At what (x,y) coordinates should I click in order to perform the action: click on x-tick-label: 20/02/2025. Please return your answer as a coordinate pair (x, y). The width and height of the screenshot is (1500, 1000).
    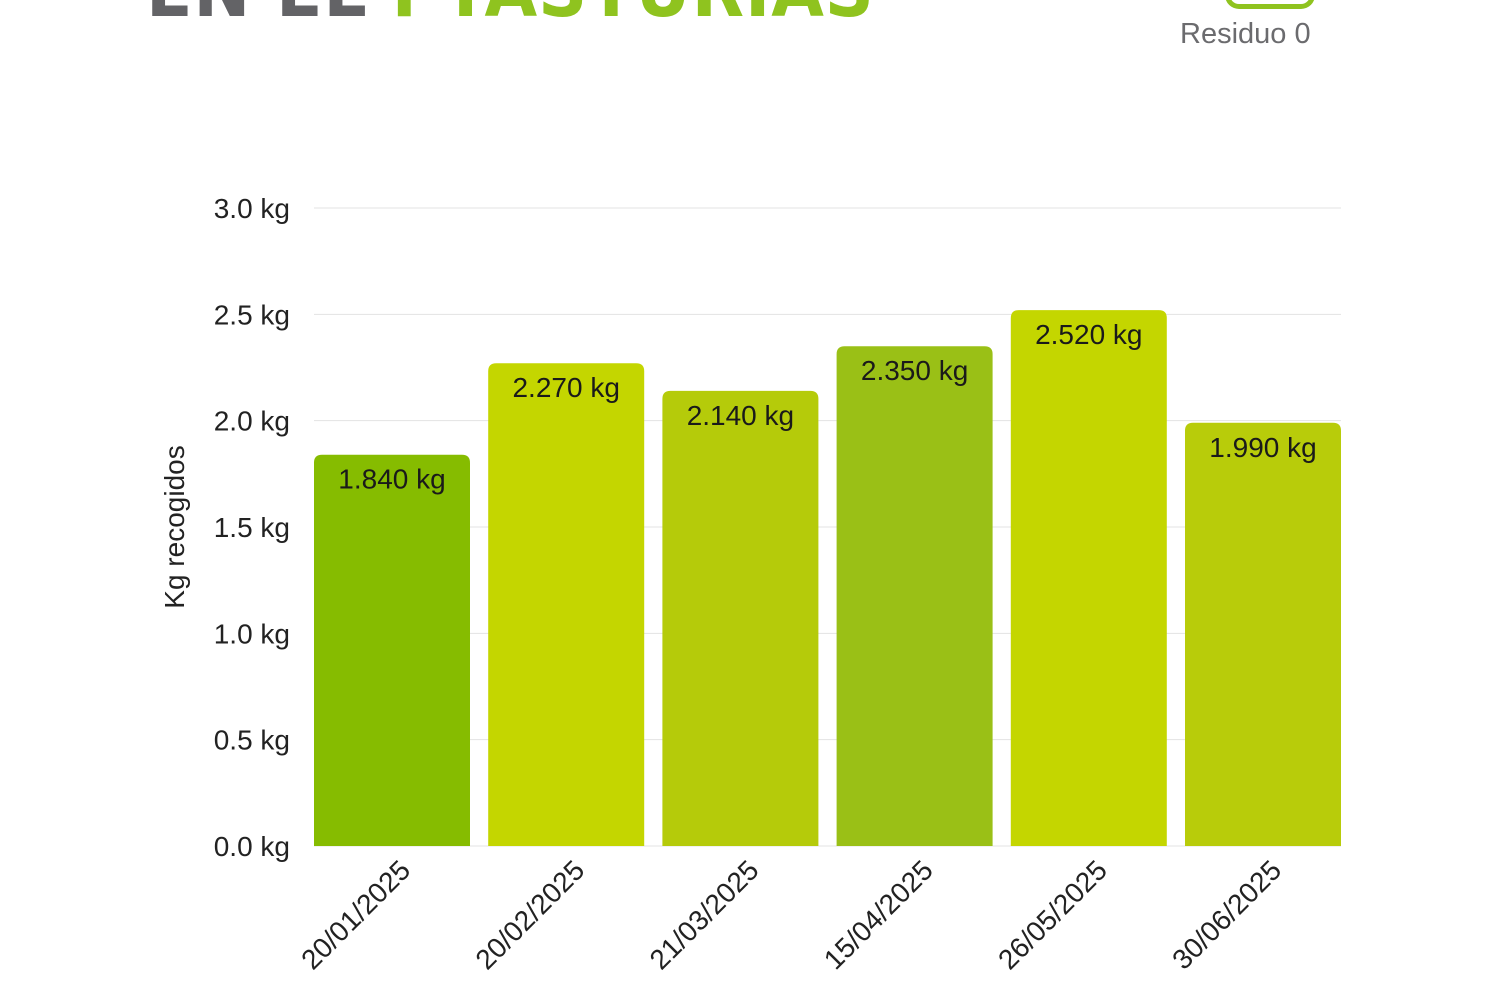
    Looking at the image, I should click on (529, 914).